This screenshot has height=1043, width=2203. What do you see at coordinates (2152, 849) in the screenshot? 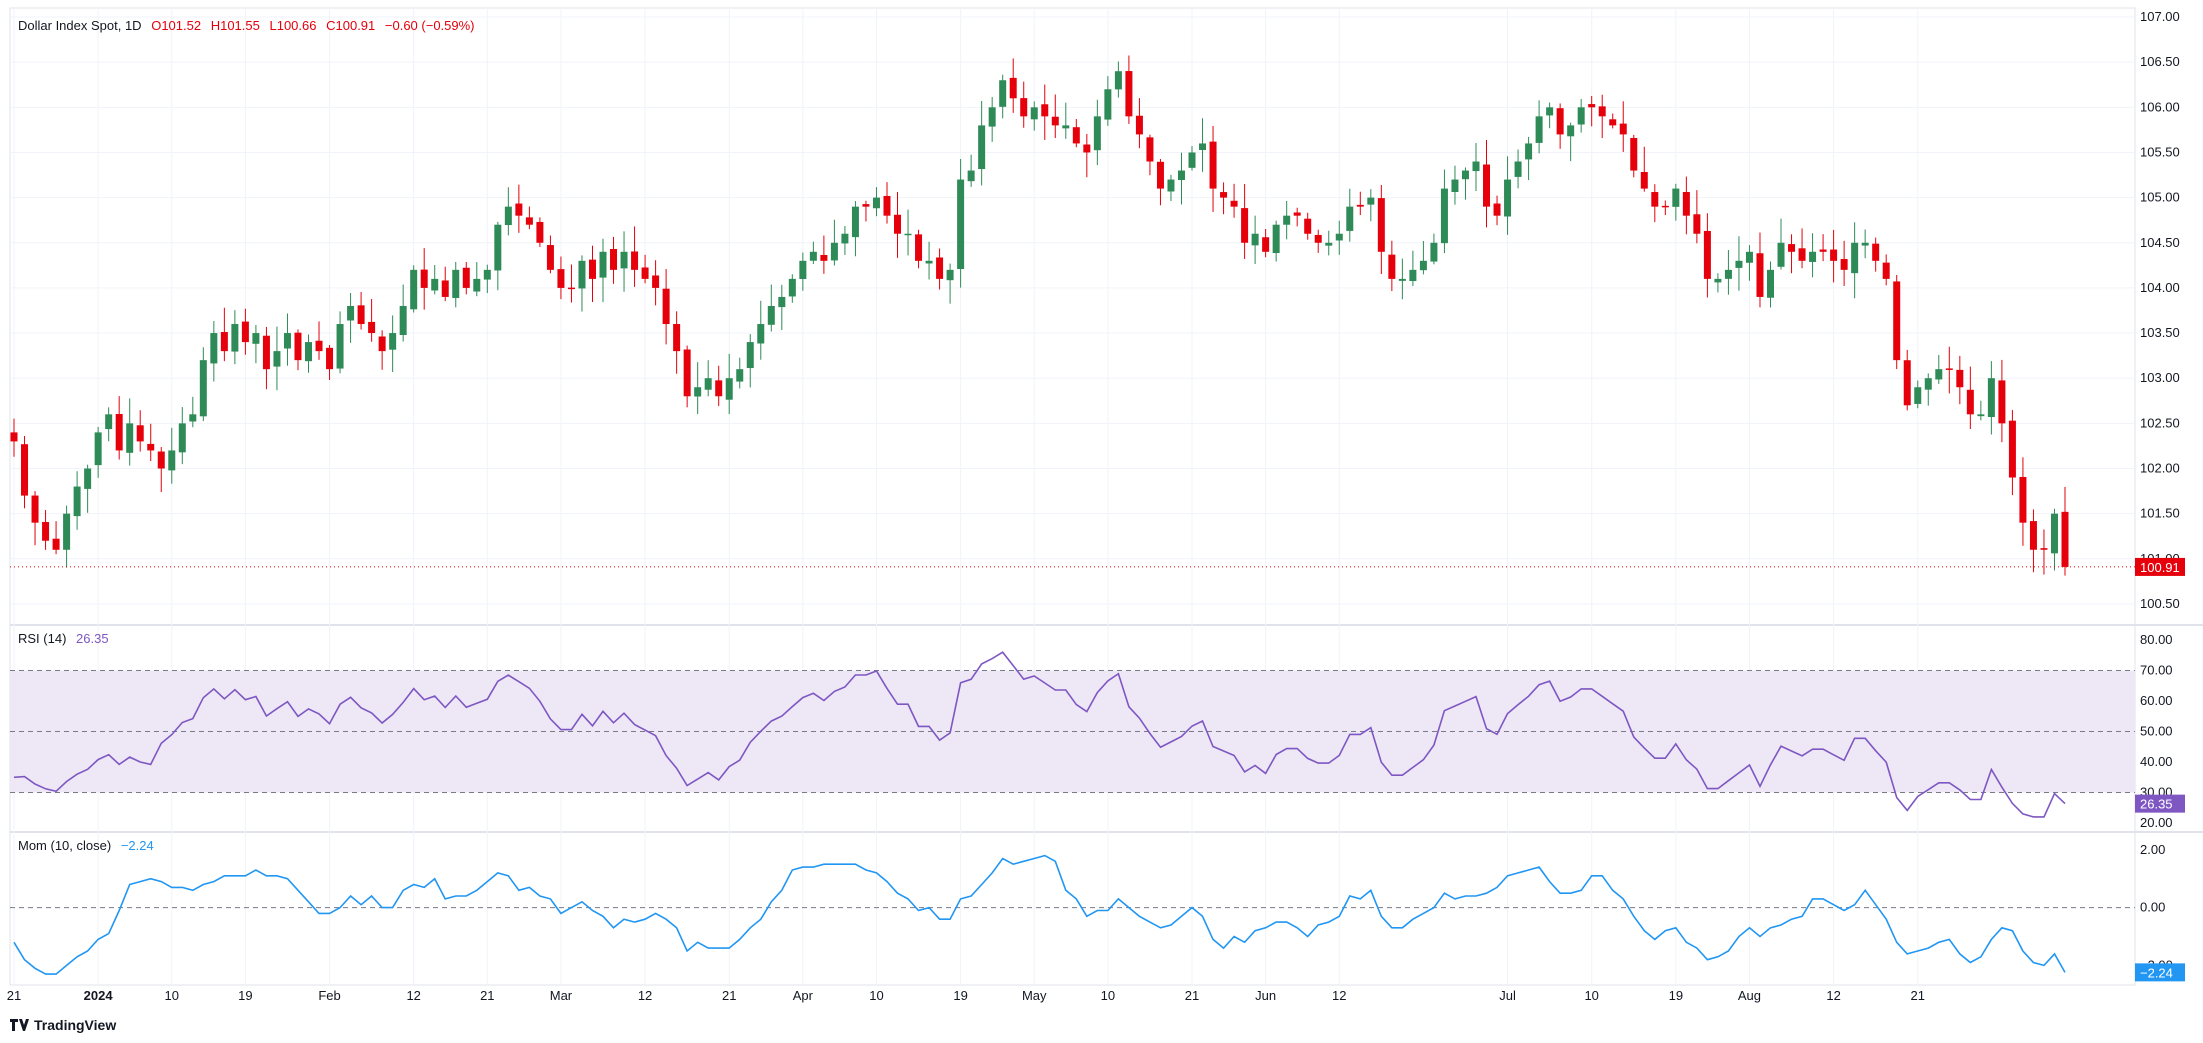
I see `mom-tick-label: 2.00` at bounding box center [2152, 849].